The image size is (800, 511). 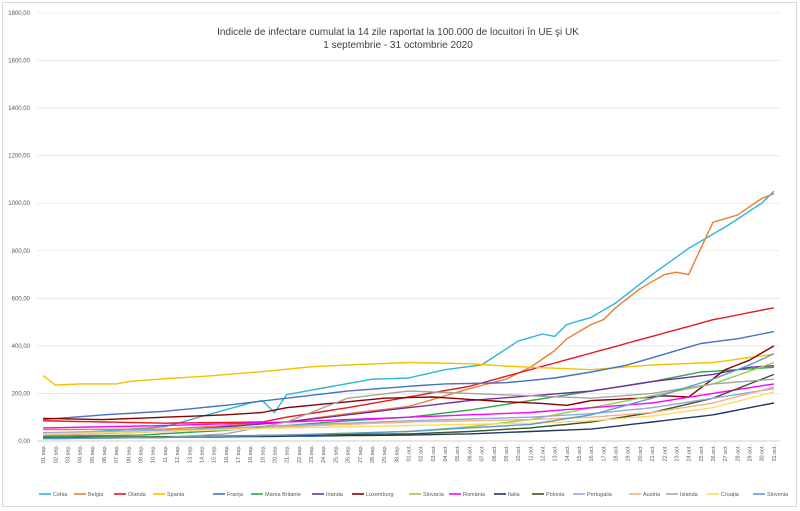 I want to click on y-tick-label: 1000,00, so click(x=19, y=204).